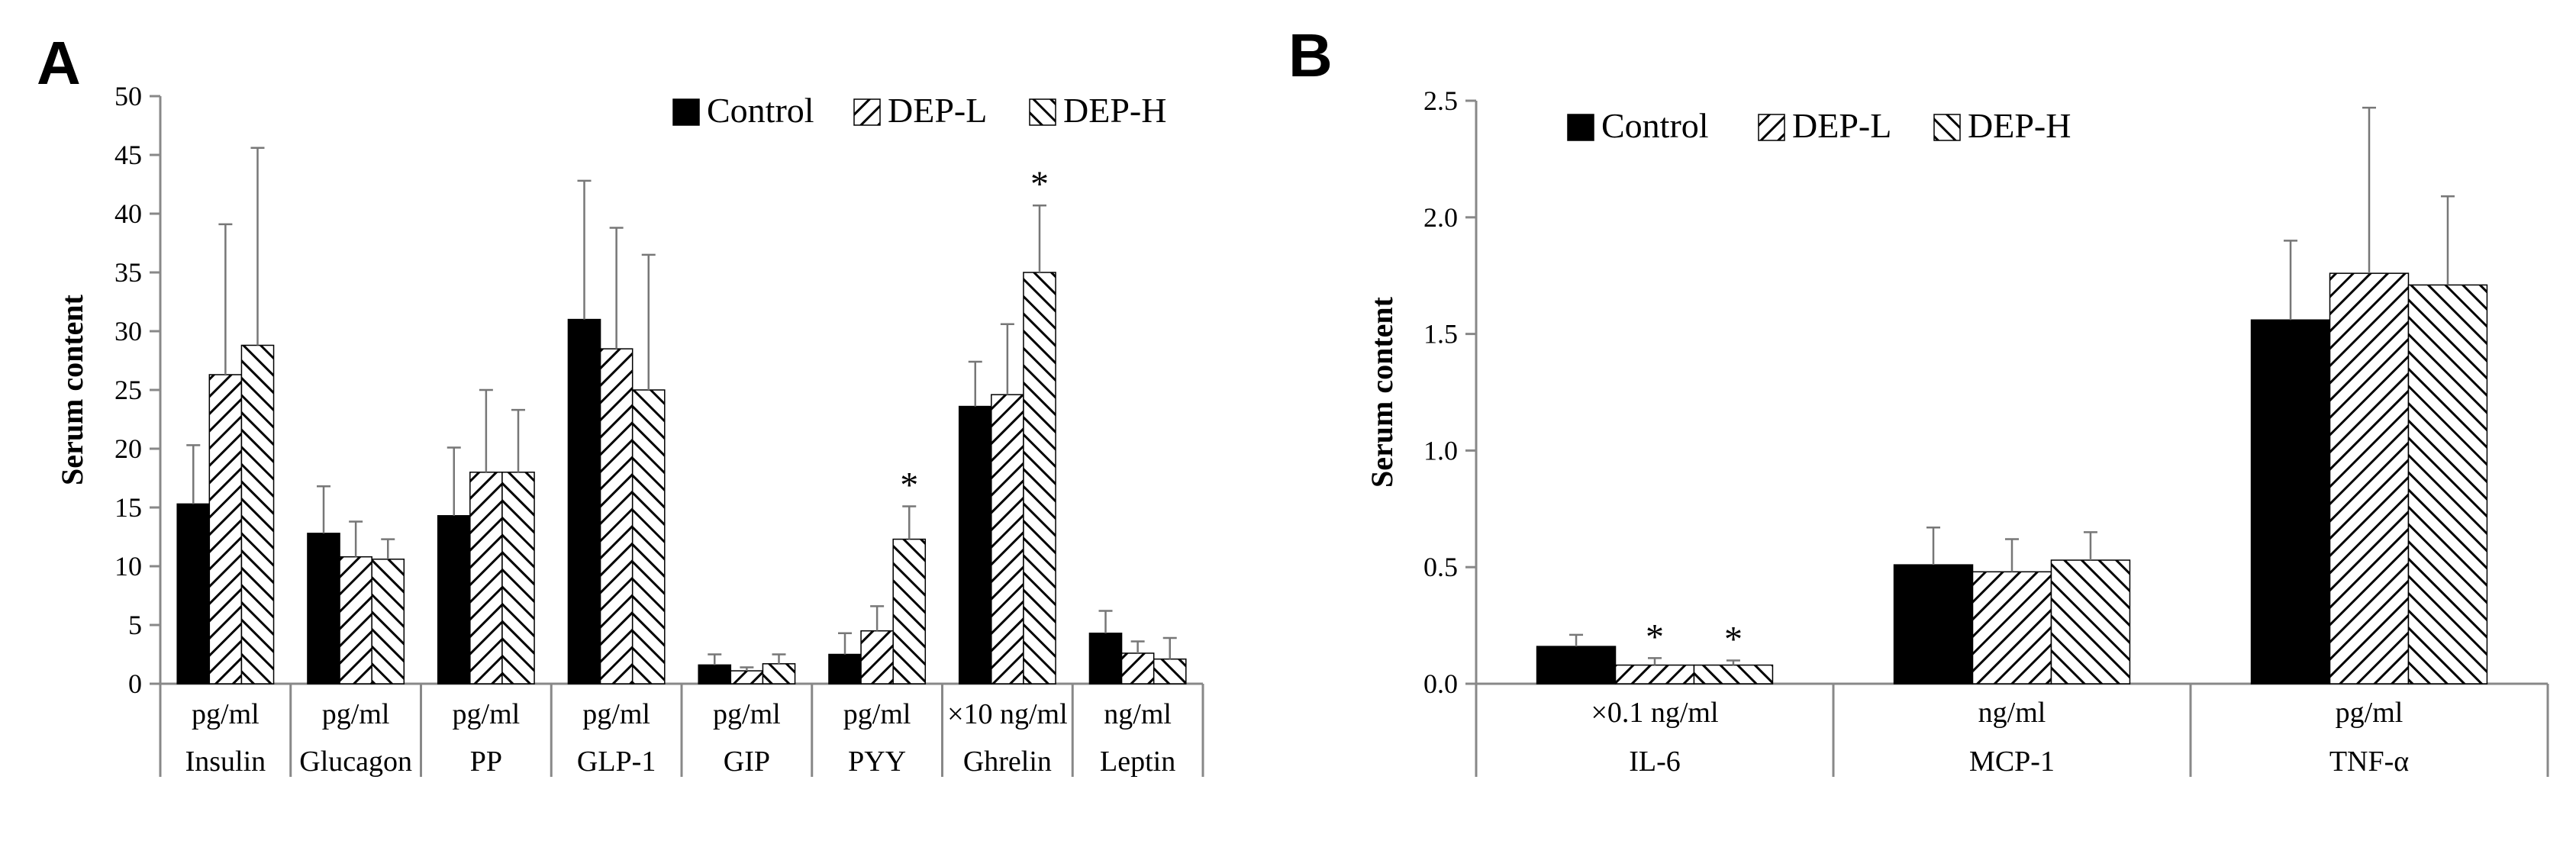  What do you see at coordinates (2012, 762) in the screenshot?
I see `category-label-b: MCP-1` at bounding box center [2012, 762].